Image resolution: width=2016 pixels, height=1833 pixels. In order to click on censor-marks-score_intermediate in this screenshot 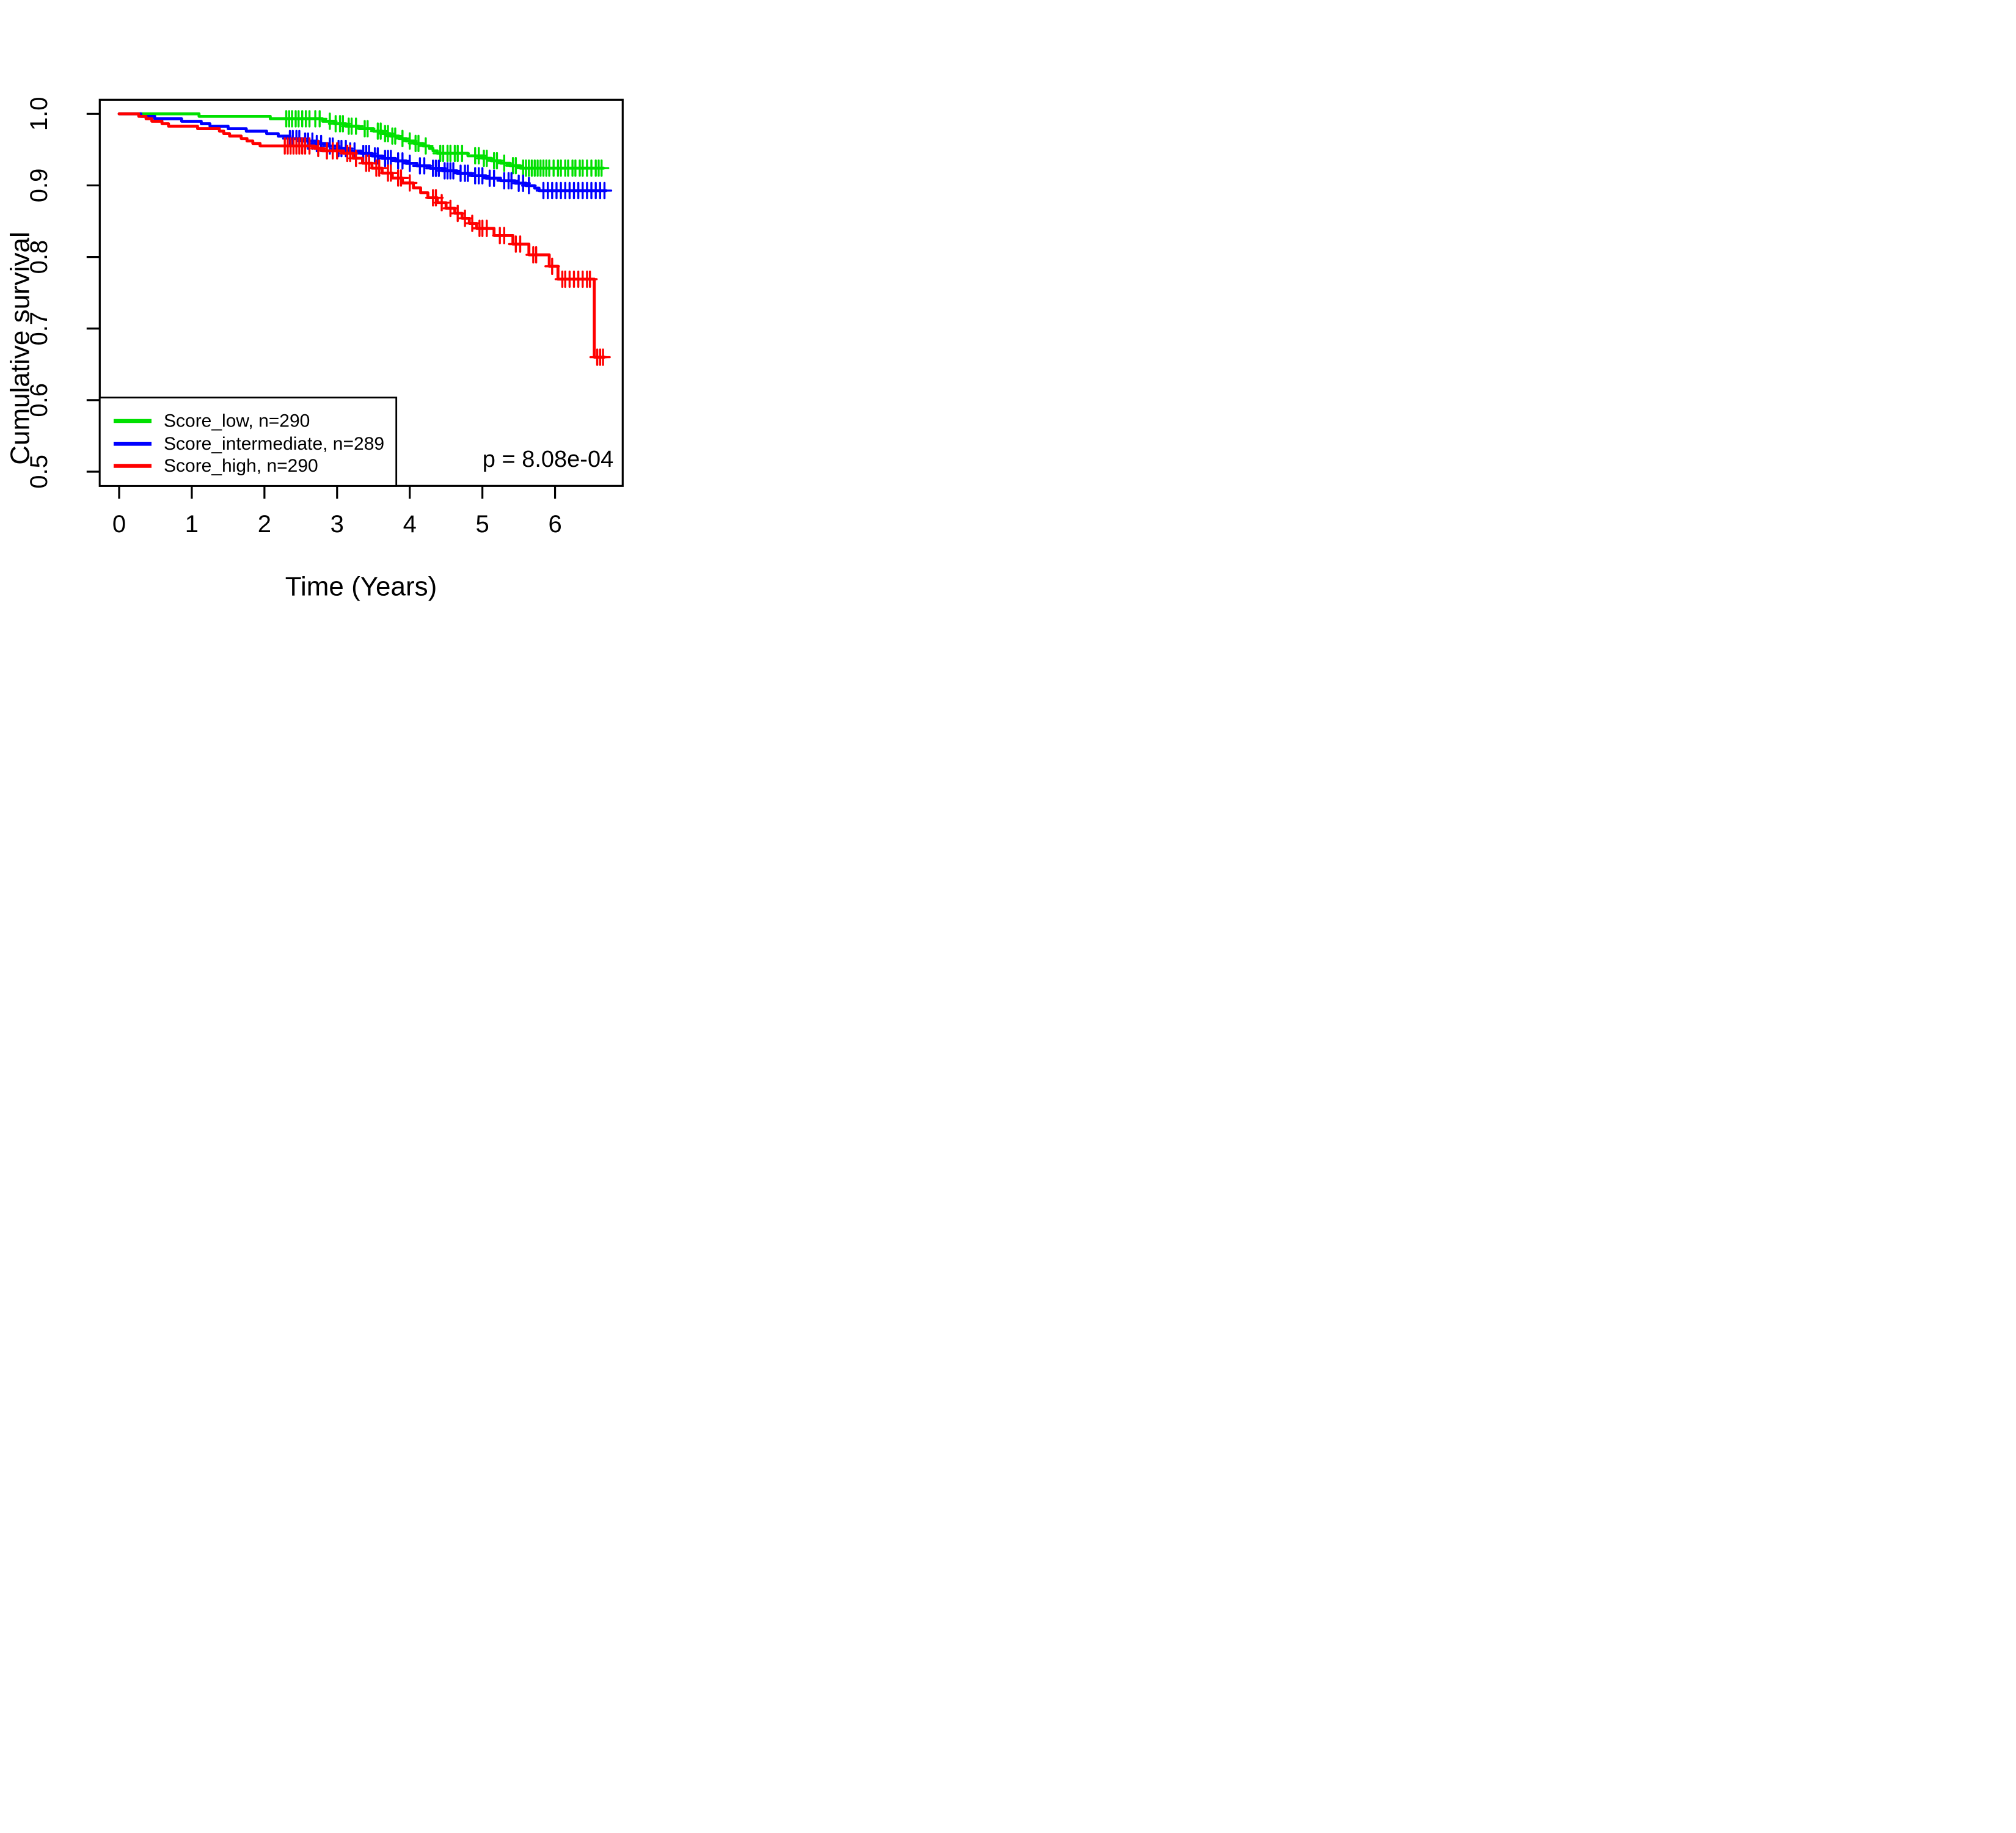, I will do `click(448, 165)`.